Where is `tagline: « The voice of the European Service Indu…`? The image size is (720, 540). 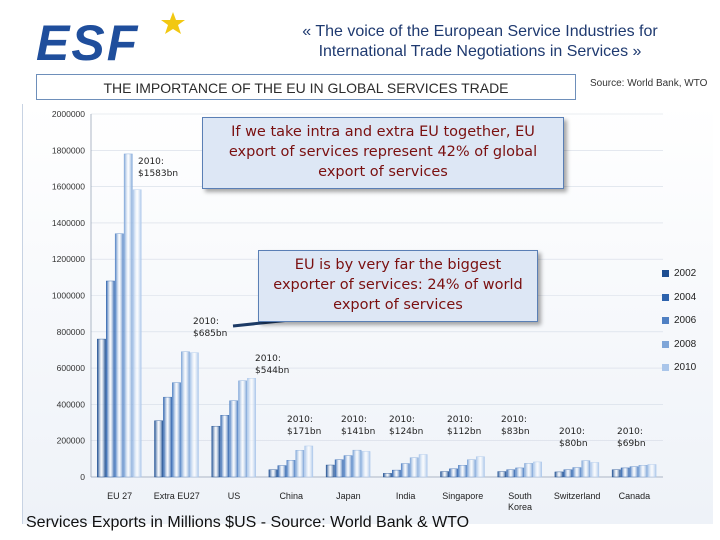 tagline: « The voice of the European Service Indu… is located at coordinates (480, 42).